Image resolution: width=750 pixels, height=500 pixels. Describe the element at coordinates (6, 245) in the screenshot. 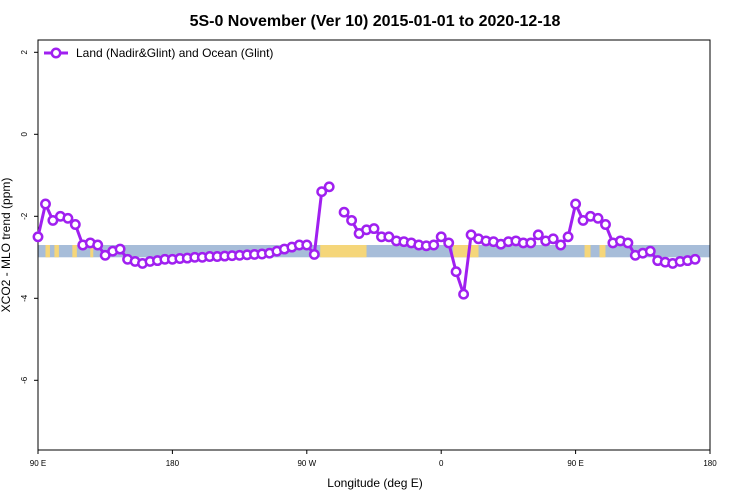

I see `y-axis-label: XCO2 - MLO trend (ppm)` at that location.